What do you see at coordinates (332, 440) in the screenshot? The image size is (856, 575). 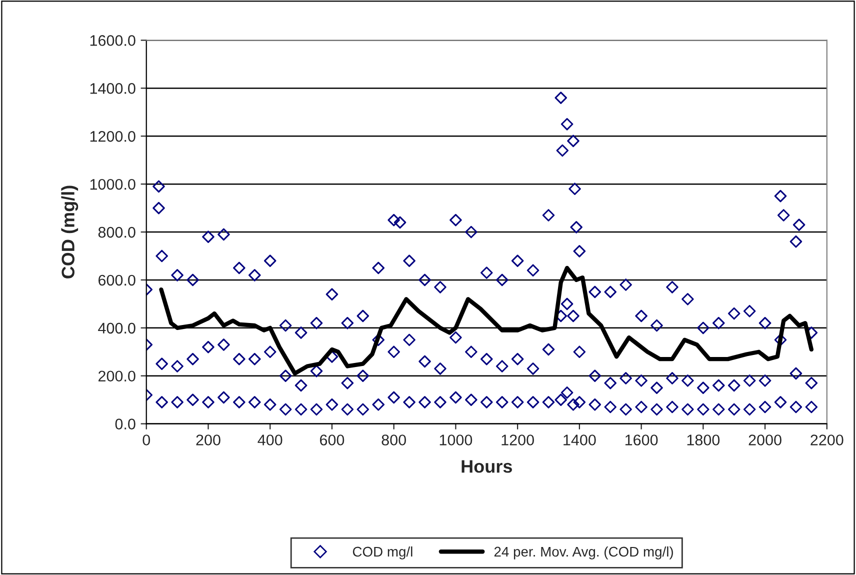 I see `x-tick-label: 600` at bounding box center [332, 440].